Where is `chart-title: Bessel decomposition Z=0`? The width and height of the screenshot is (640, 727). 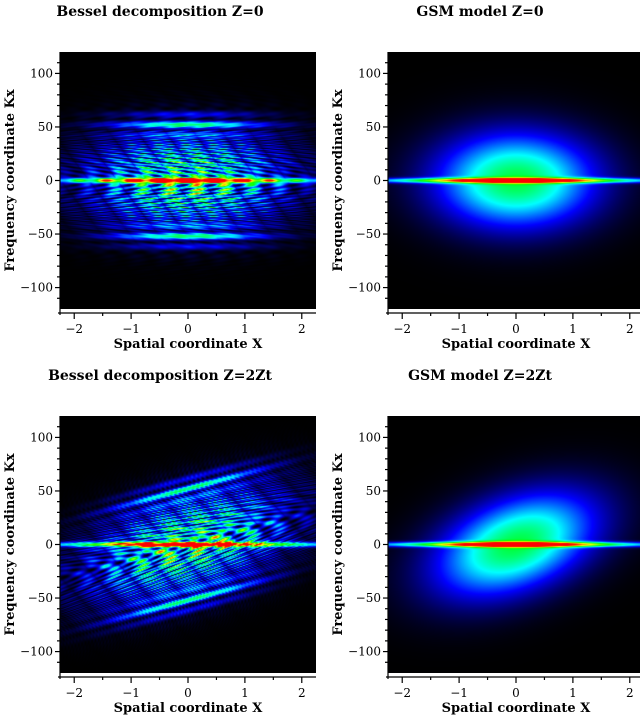 chart-title: Bessel decomposition Z=0 is located at coordinates (160, 12).